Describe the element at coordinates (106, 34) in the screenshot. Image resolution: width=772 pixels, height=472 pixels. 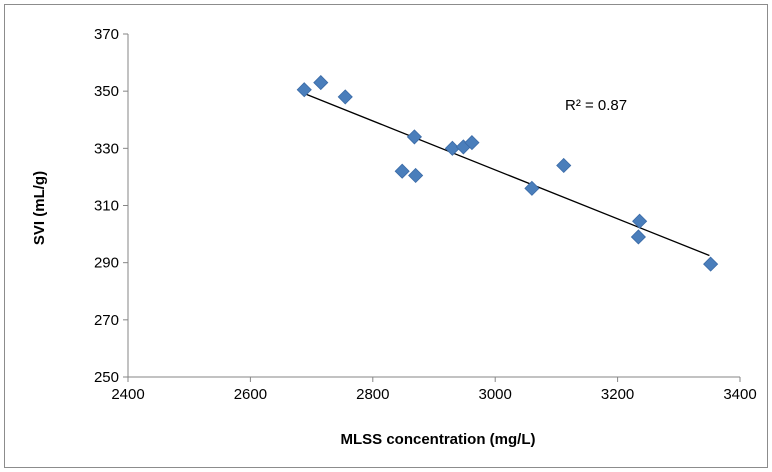
I see `y-tick-label: 370` at that location.